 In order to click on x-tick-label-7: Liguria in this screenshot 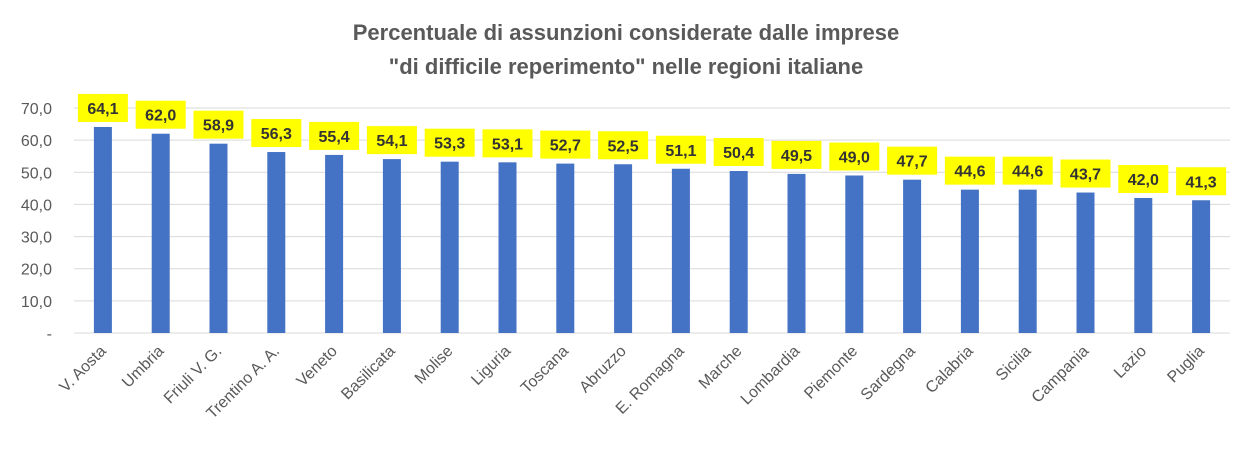, I will do `click(491, 366)`.